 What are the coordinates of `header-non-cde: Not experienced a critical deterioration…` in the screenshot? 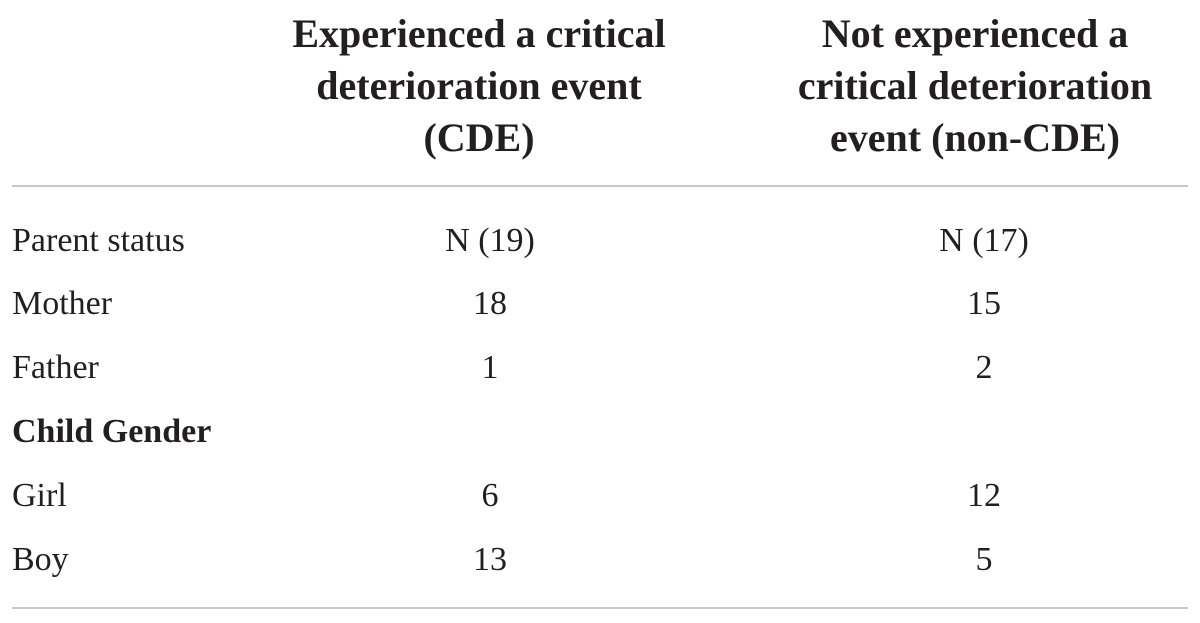 It's located at (975, 86).